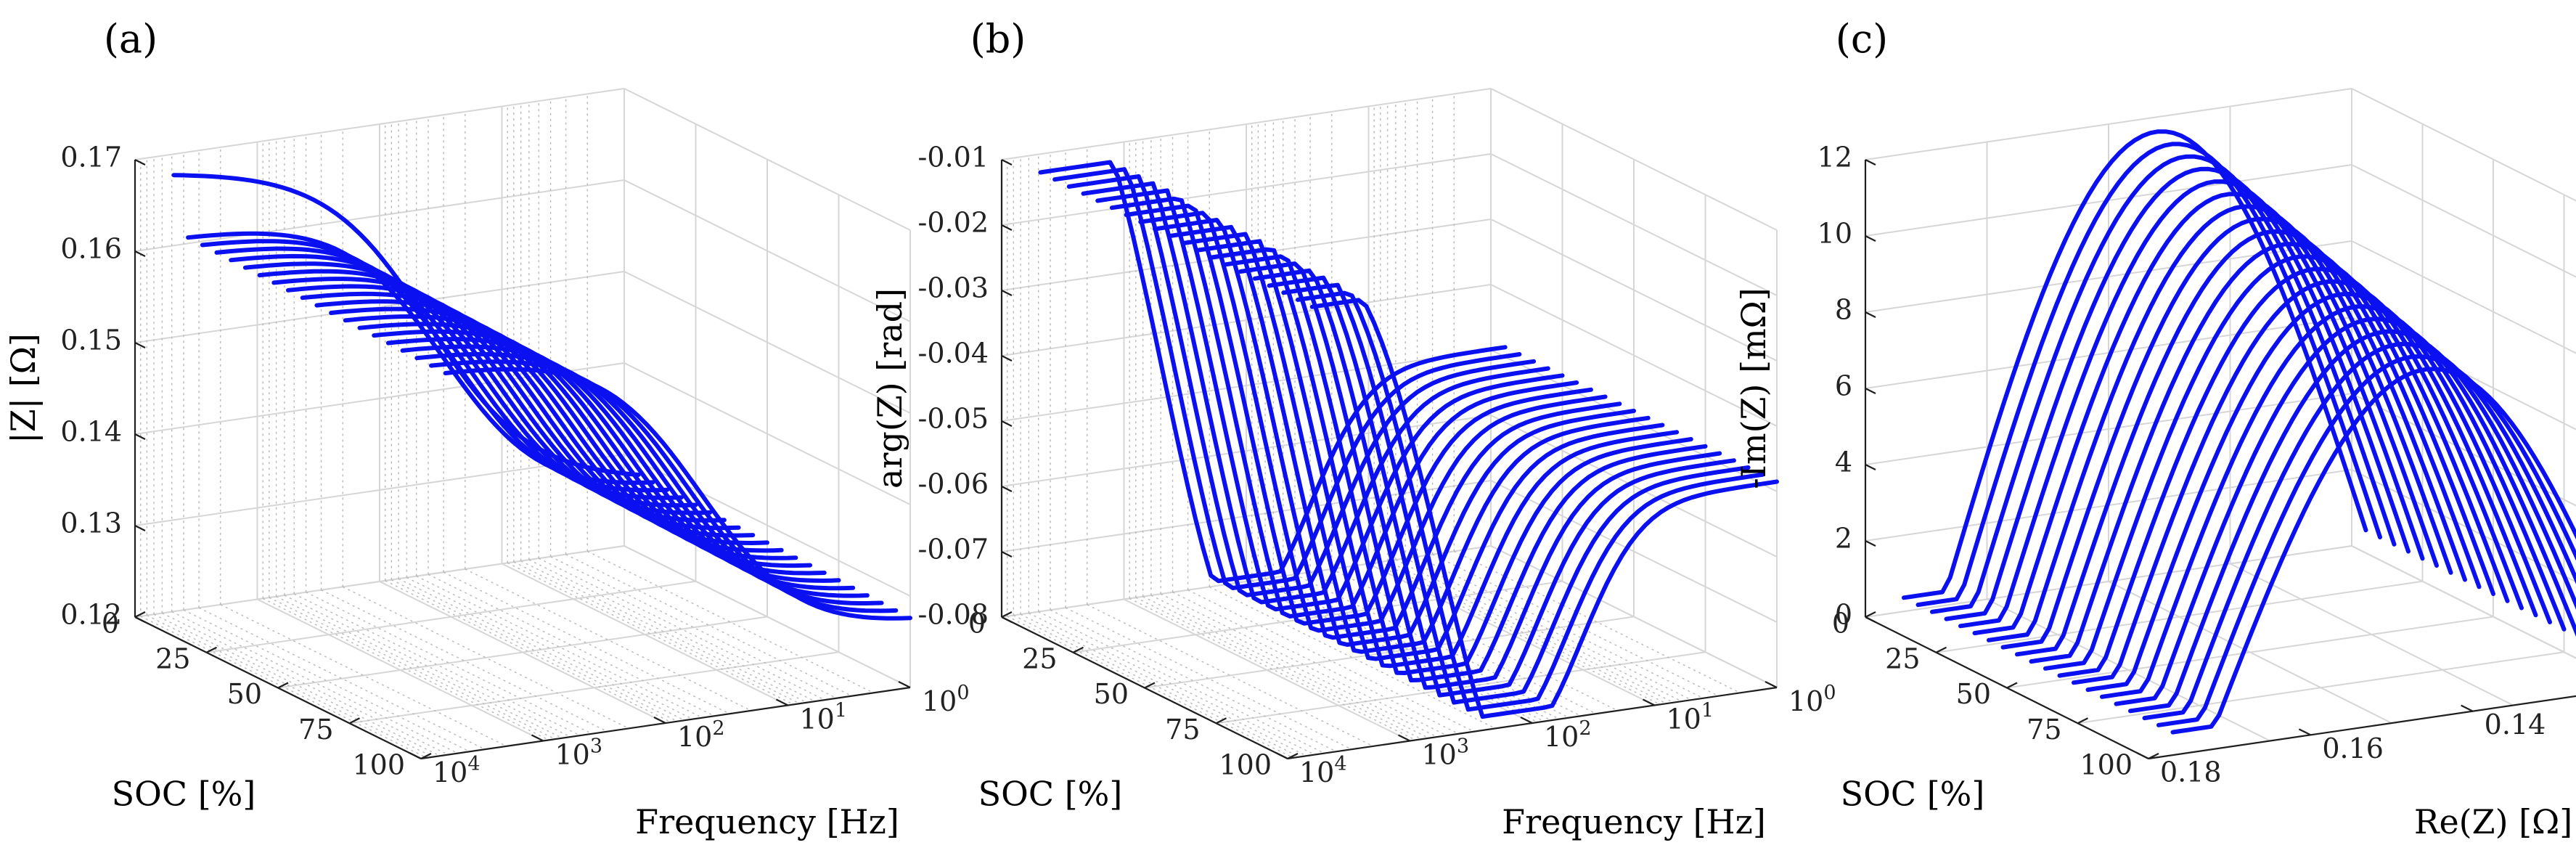 The height and width of the screenshot is (861, 2576). I want to click on z-tick-label: -0.04, so click(954, 354).